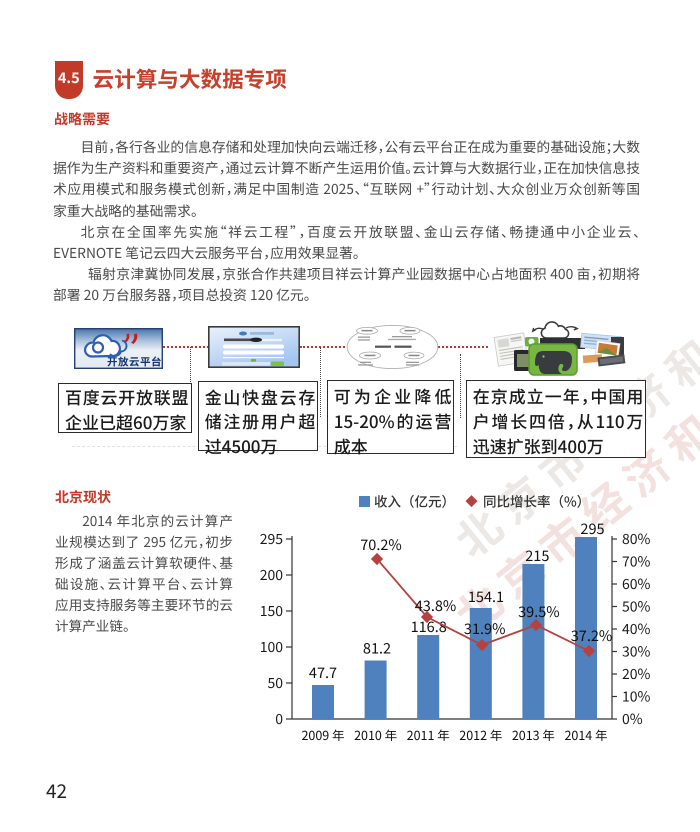 The height and width of the screenshot is (832, 700). What do you see at coordinates (134, 362) in the screenshot?
I see `svg-text: 开放云平台` at bounding box center [134, 362].